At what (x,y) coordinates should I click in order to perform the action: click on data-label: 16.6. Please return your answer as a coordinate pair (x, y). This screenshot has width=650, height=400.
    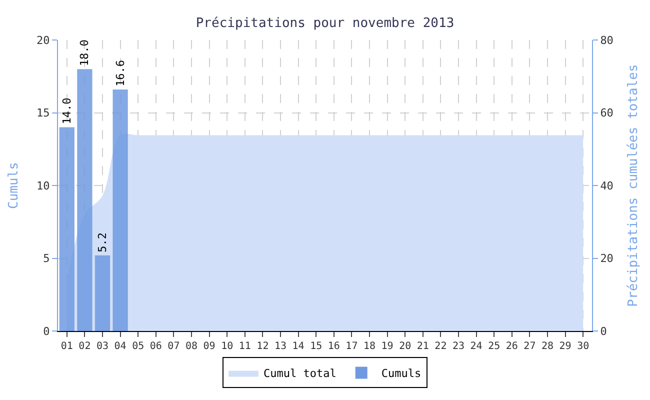
    Looking at the image, I should click on (120, 73).